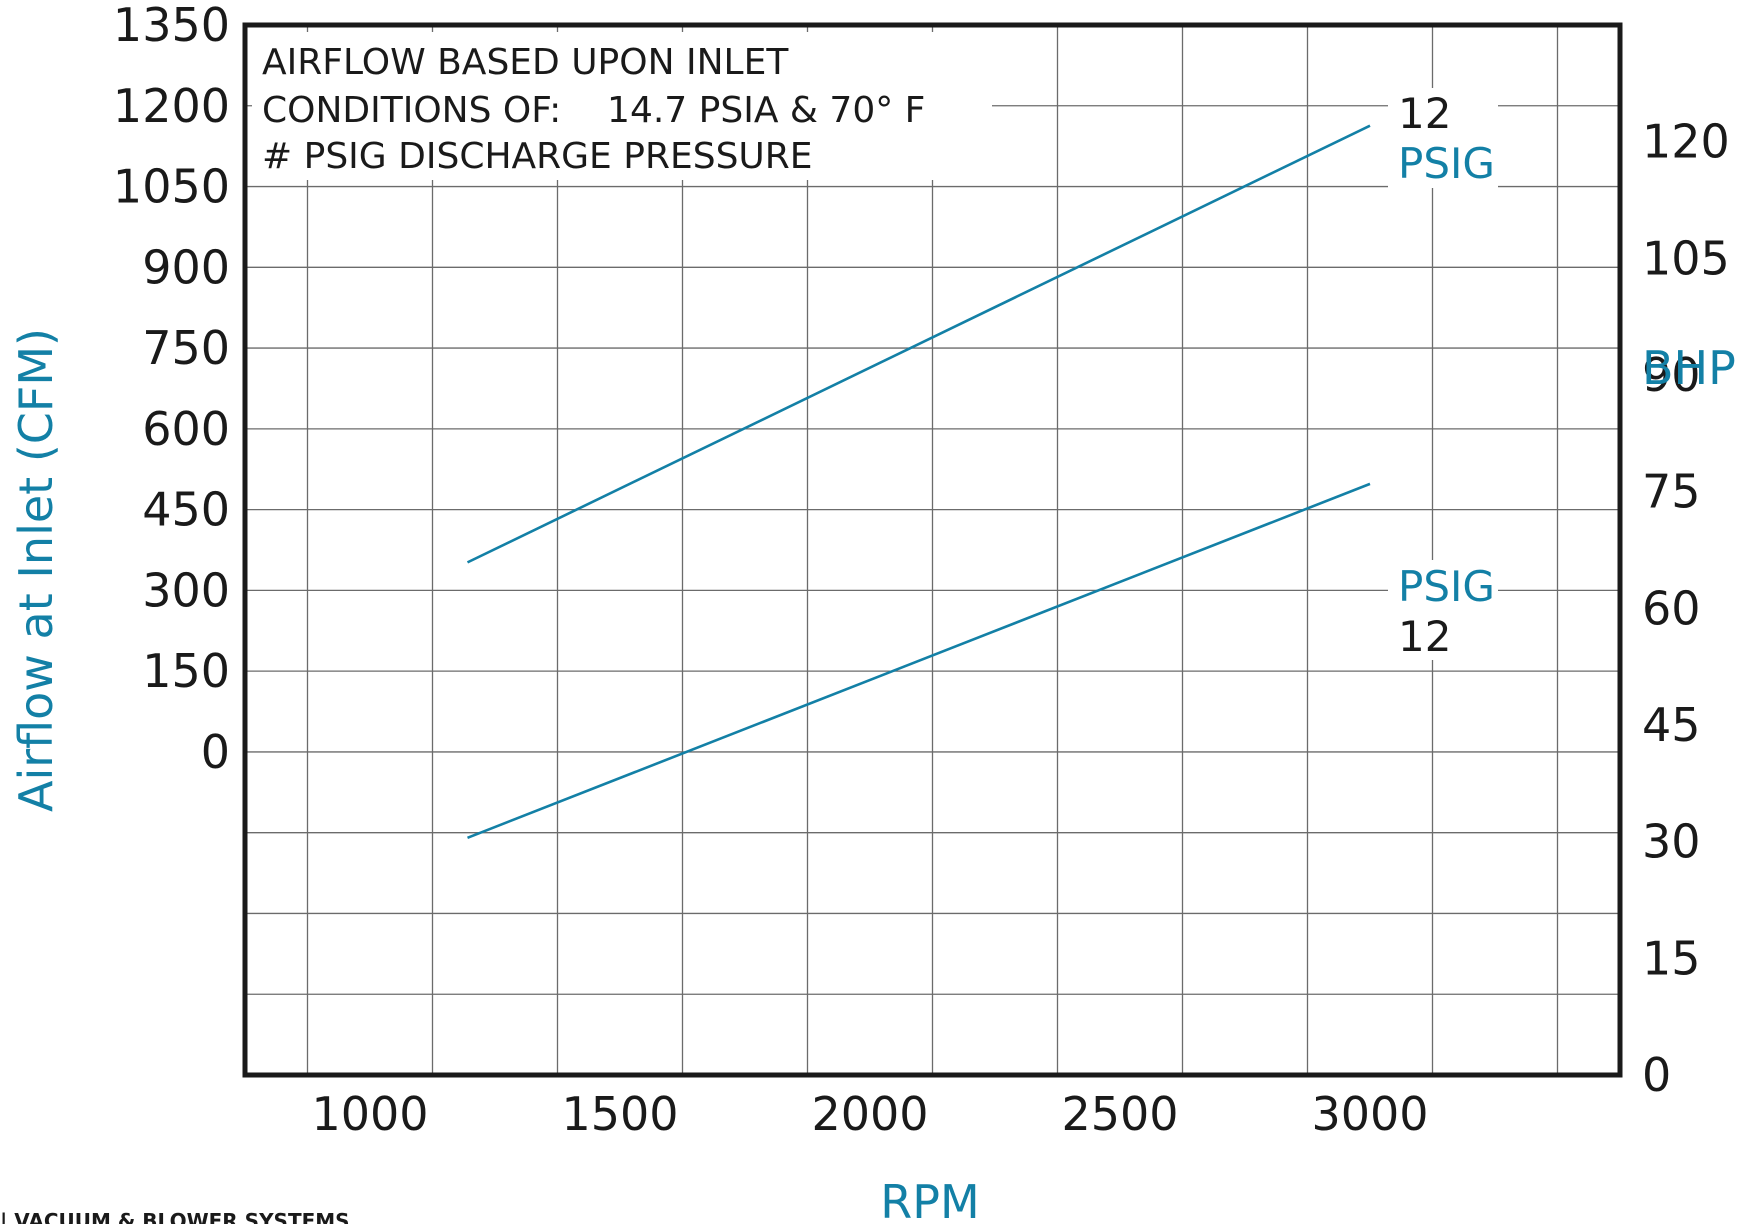 This screenshot has width=1756, height=1224. Describe the element at coordinates (593, 110) in the screenshot. I see `note-line-2: CONDITIONS OF: 14.7 PSIA & 70° F` at that location.